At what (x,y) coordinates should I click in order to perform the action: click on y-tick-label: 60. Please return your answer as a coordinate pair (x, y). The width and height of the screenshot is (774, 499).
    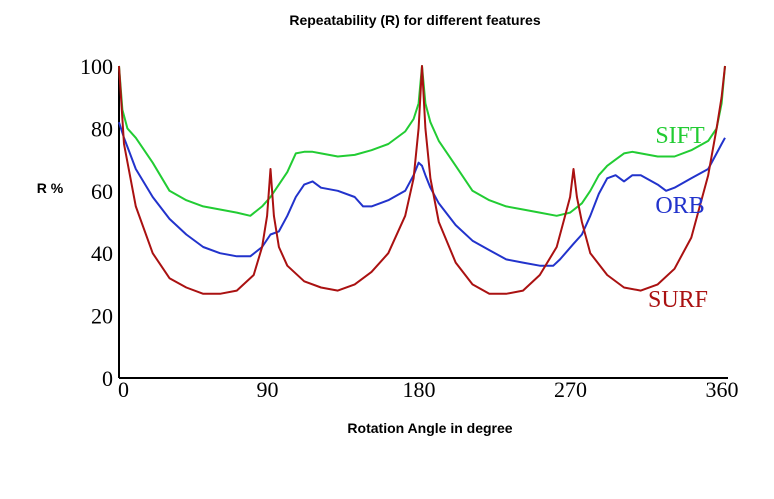
    Looking at the image, I should click on (102, 191).